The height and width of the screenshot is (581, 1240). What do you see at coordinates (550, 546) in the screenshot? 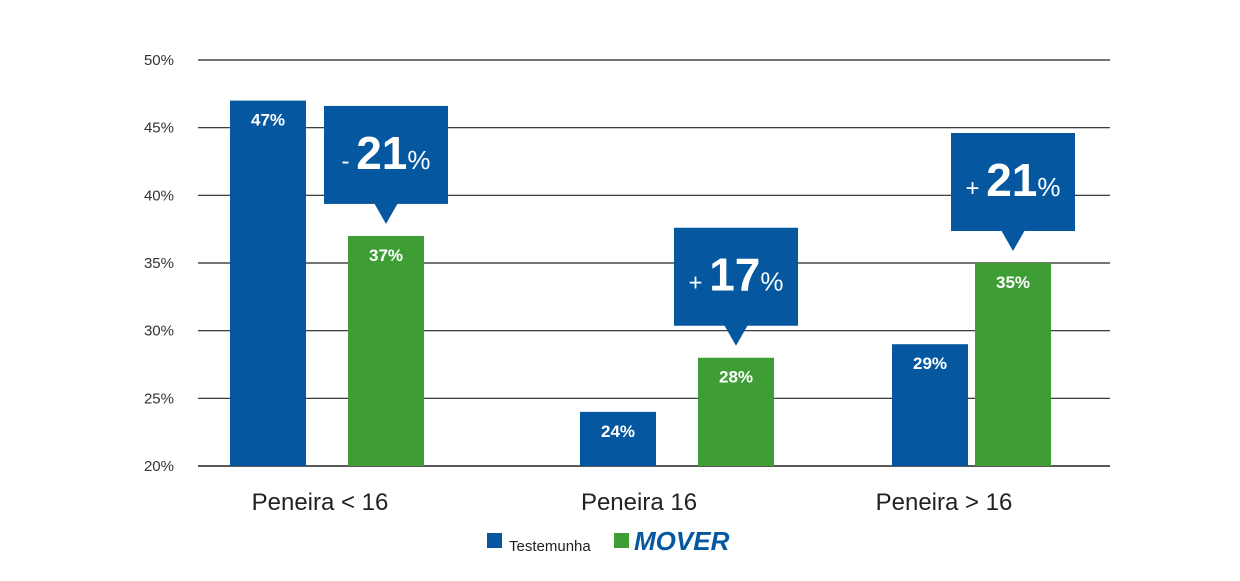
I see `legend-label-testemunha: Testemunha` at bounding box center [550, 546].